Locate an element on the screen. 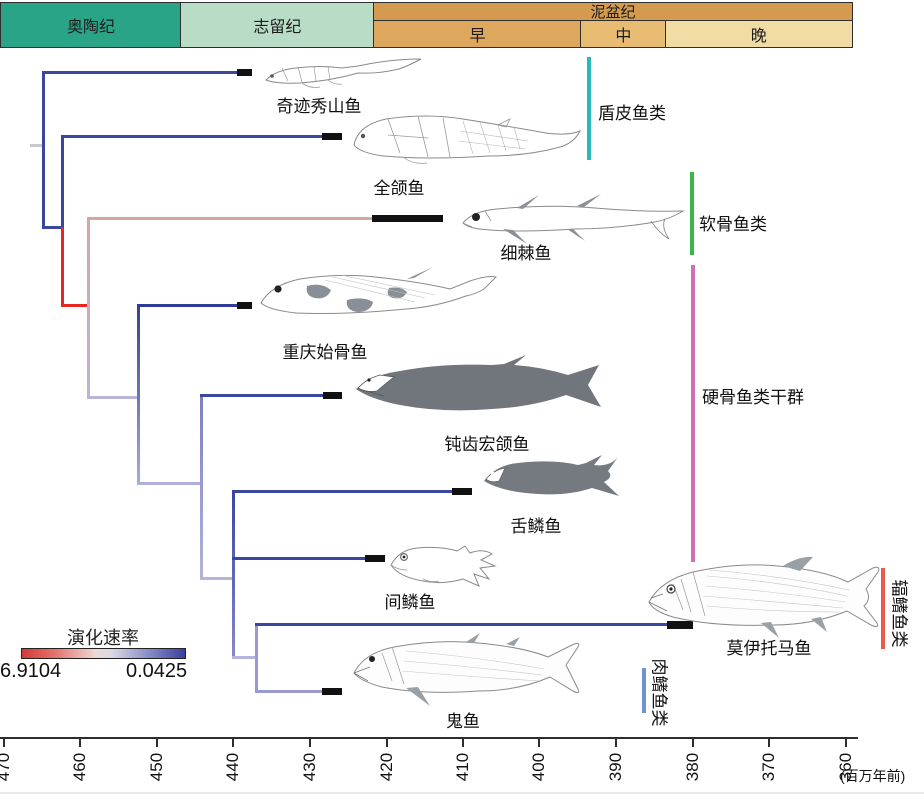  fish-fins is located at coordinates (322, 83).